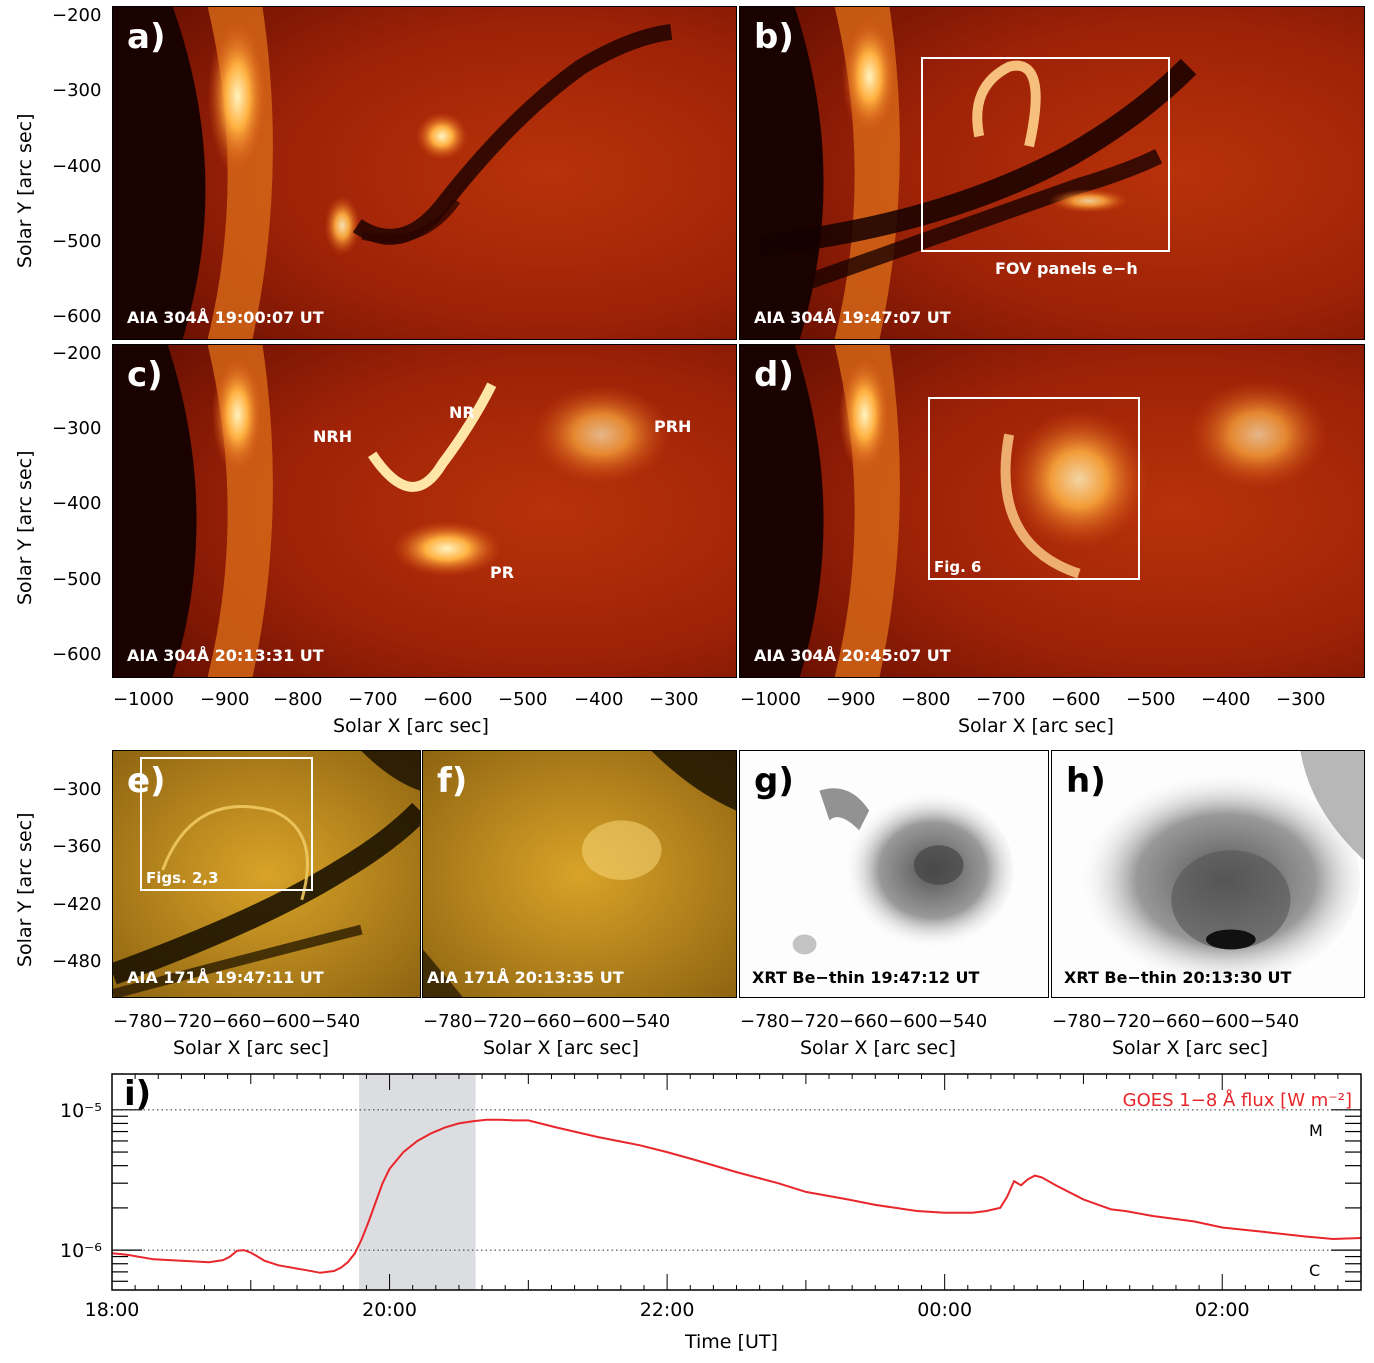 This screenshot has height=1363, width=1374. What do you see at coordinates (77, 428) in the screenshot?
I see `y-tick-row2: −300` at bounding box center [77, 428].